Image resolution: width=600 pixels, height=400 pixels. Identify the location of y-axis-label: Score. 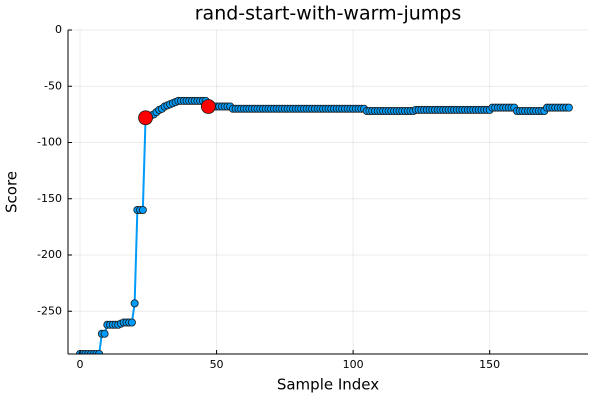
(12, 192).